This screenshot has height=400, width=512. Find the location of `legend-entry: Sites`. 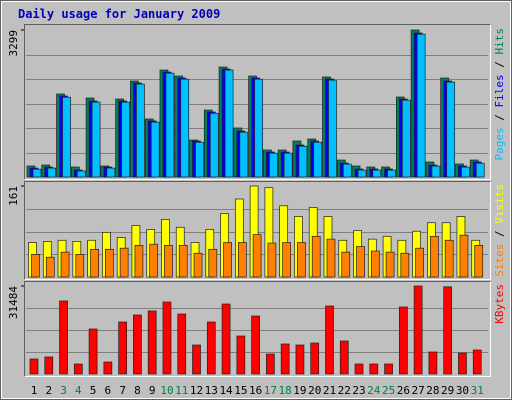

legend-entry: Sites is located at coordinates (499, 260).